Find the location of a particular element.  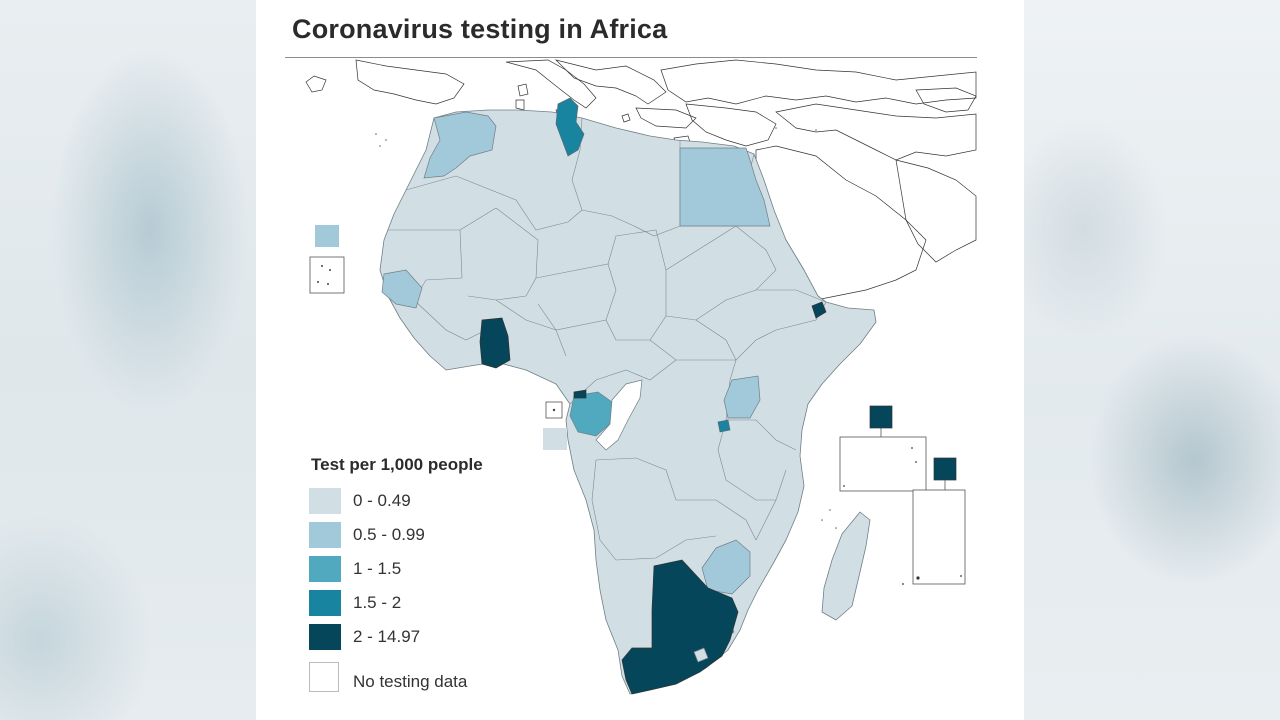

legend-label: 1 - 1.5 is located at coordinates (377, 568).